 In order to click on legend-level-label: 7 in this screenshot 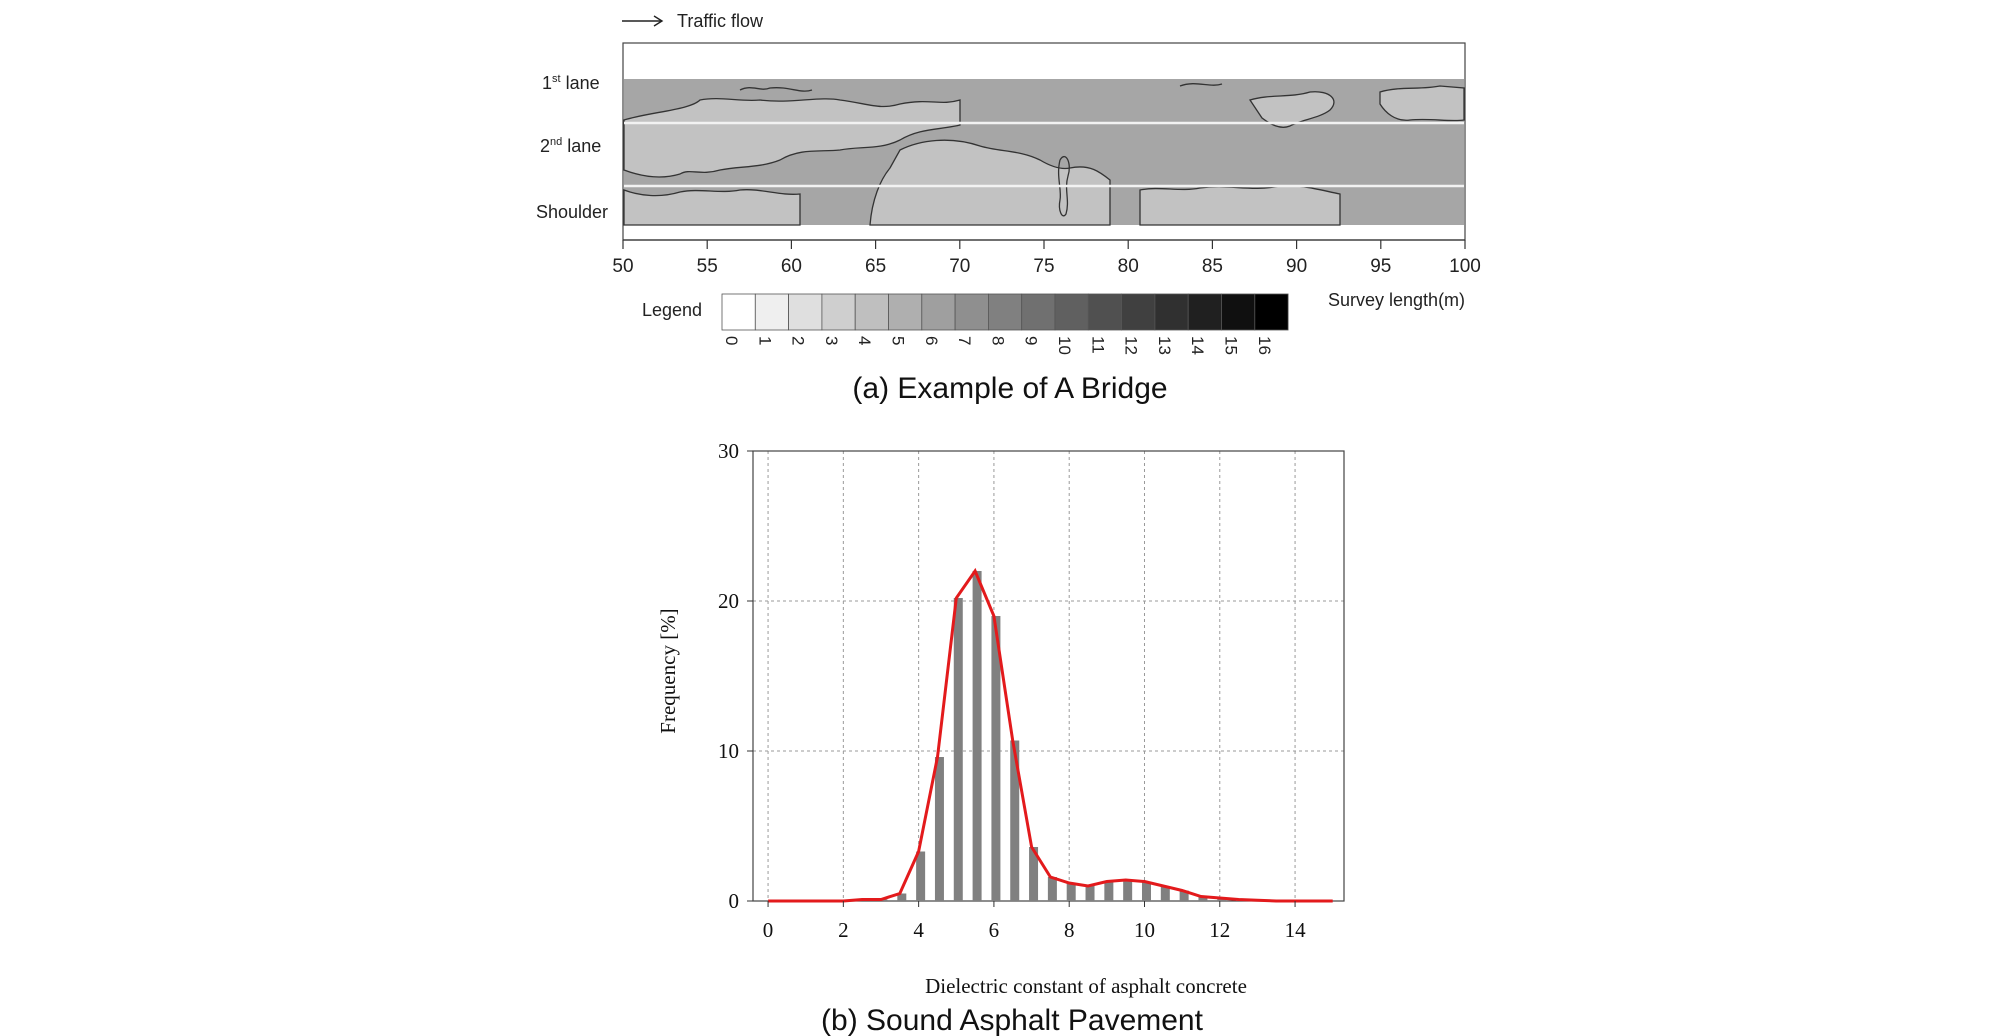, I will do `click(964, 340)`.